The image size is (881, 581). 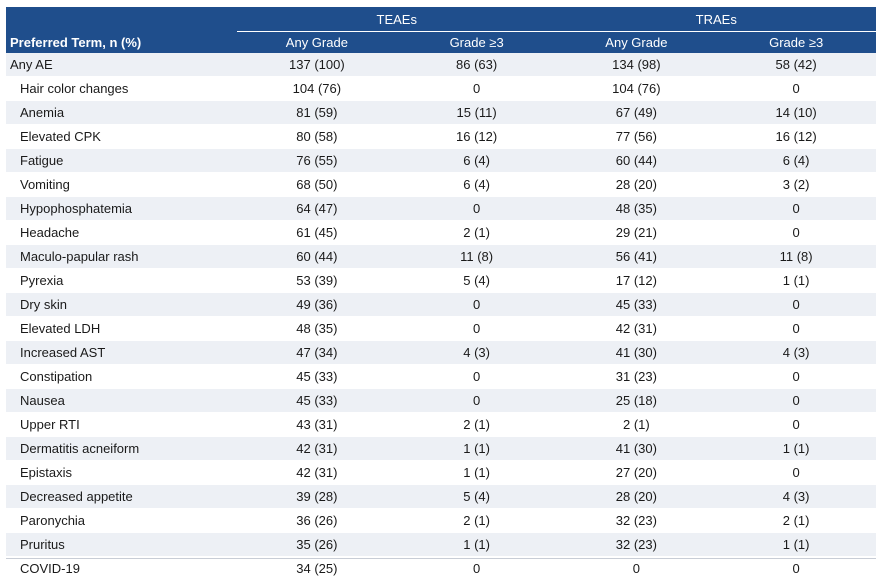 I want to click on trae-any-cell: 77 (56), so click(x=636, y=136).